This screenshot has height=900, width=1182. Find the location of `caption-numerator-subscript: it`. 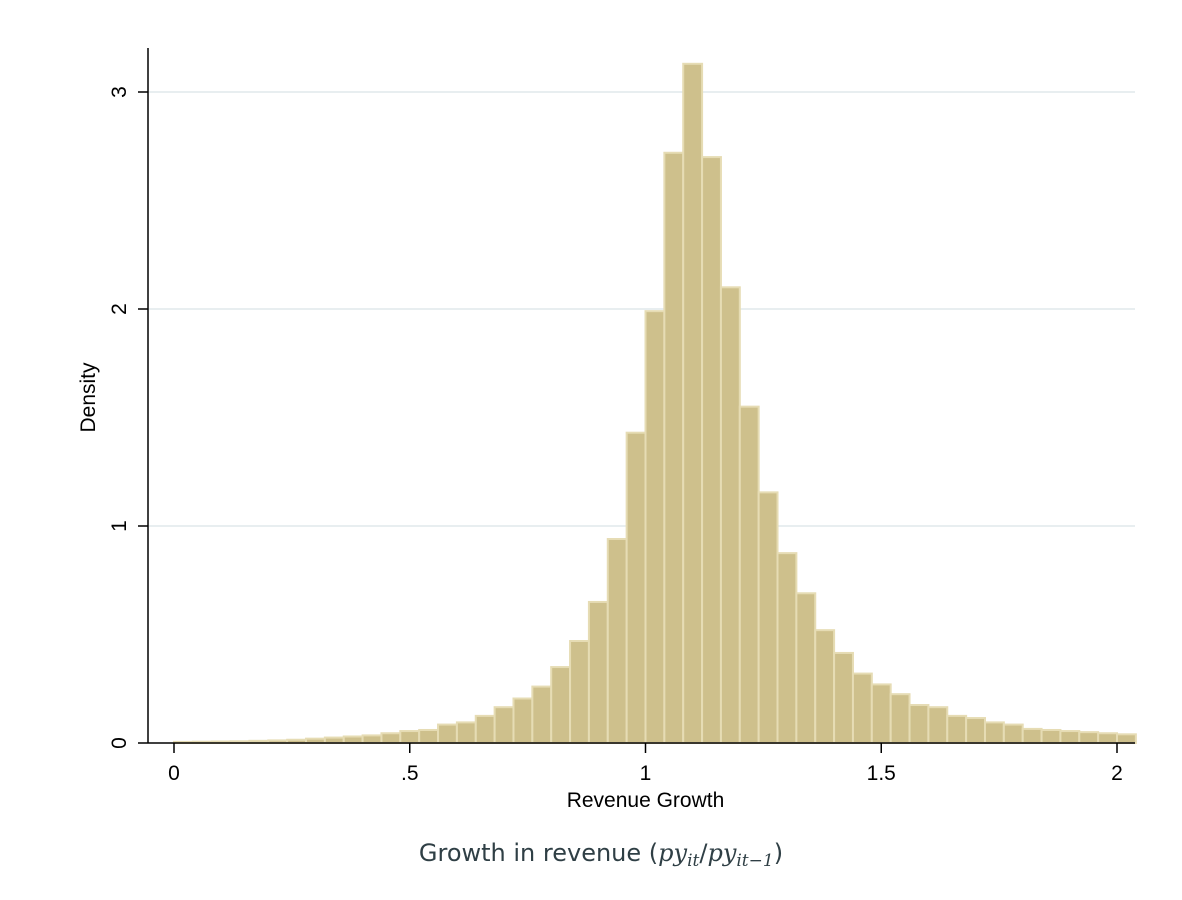

caption-numerator-subscript: it is located at coordinates (693, 861).